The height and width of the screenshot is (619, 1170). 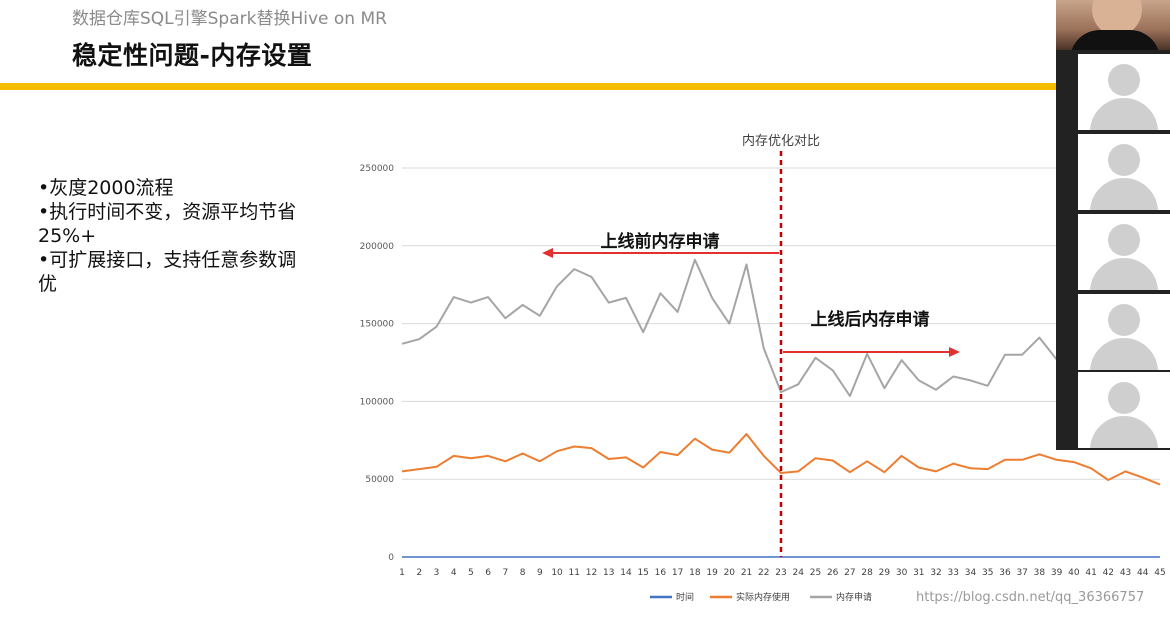 I want to click on x-tick-label: 8, so click(x=523, y=573).